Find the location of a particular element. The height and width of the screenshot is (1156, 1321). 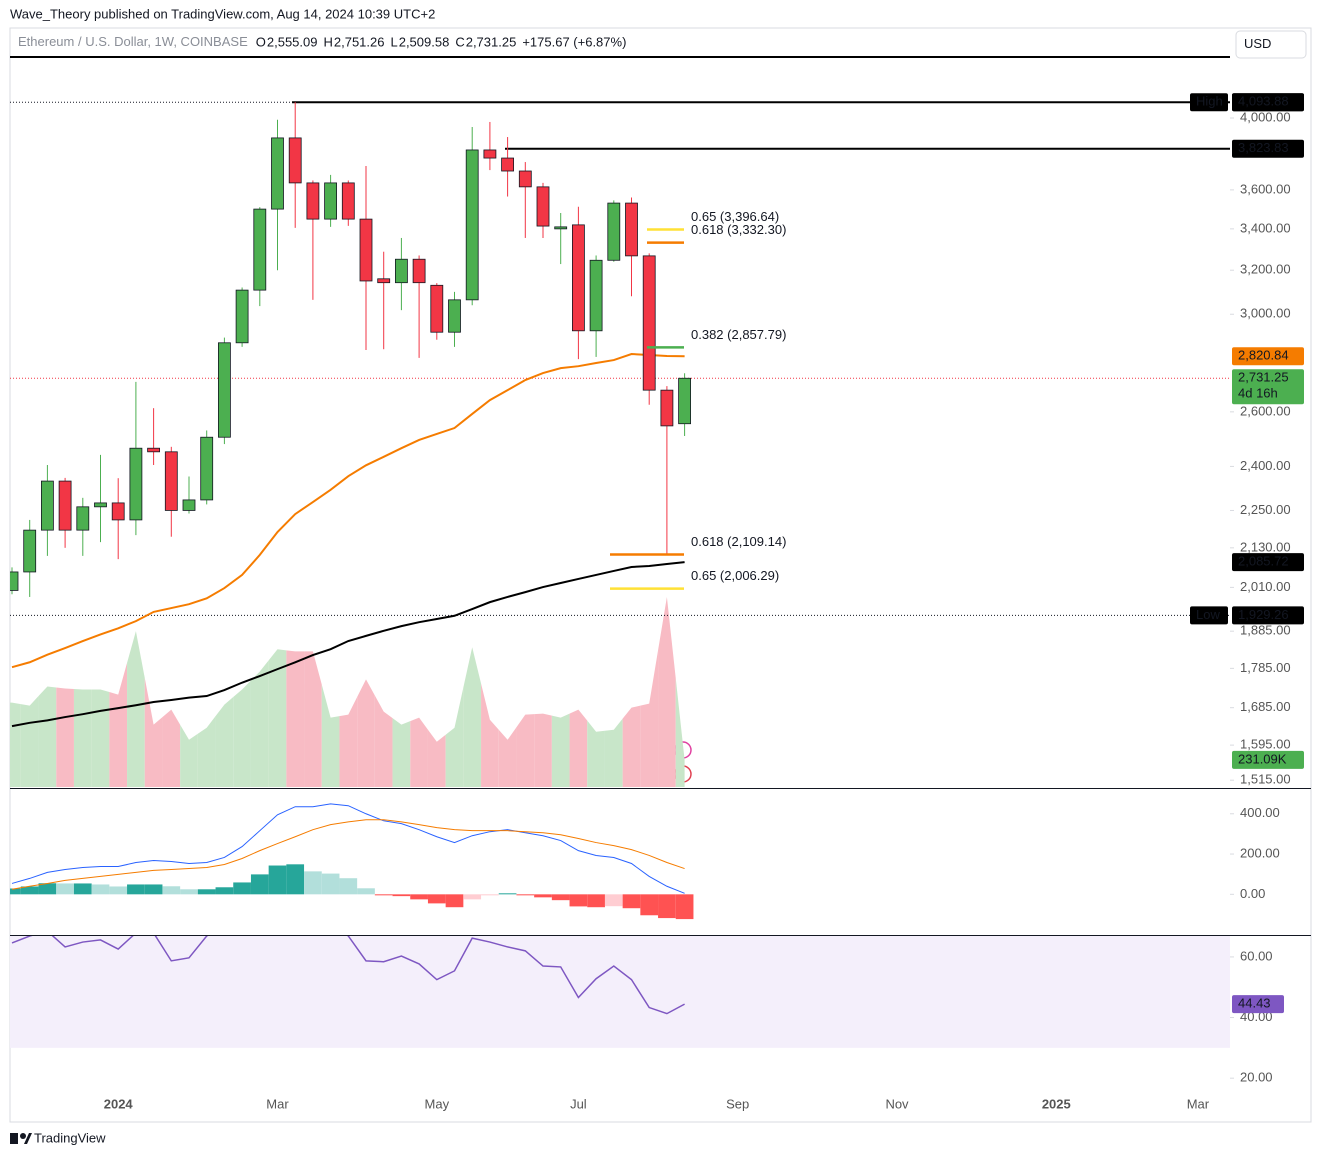

y-tick-label: 1,515.00 is located at coordinates (1265, 779).